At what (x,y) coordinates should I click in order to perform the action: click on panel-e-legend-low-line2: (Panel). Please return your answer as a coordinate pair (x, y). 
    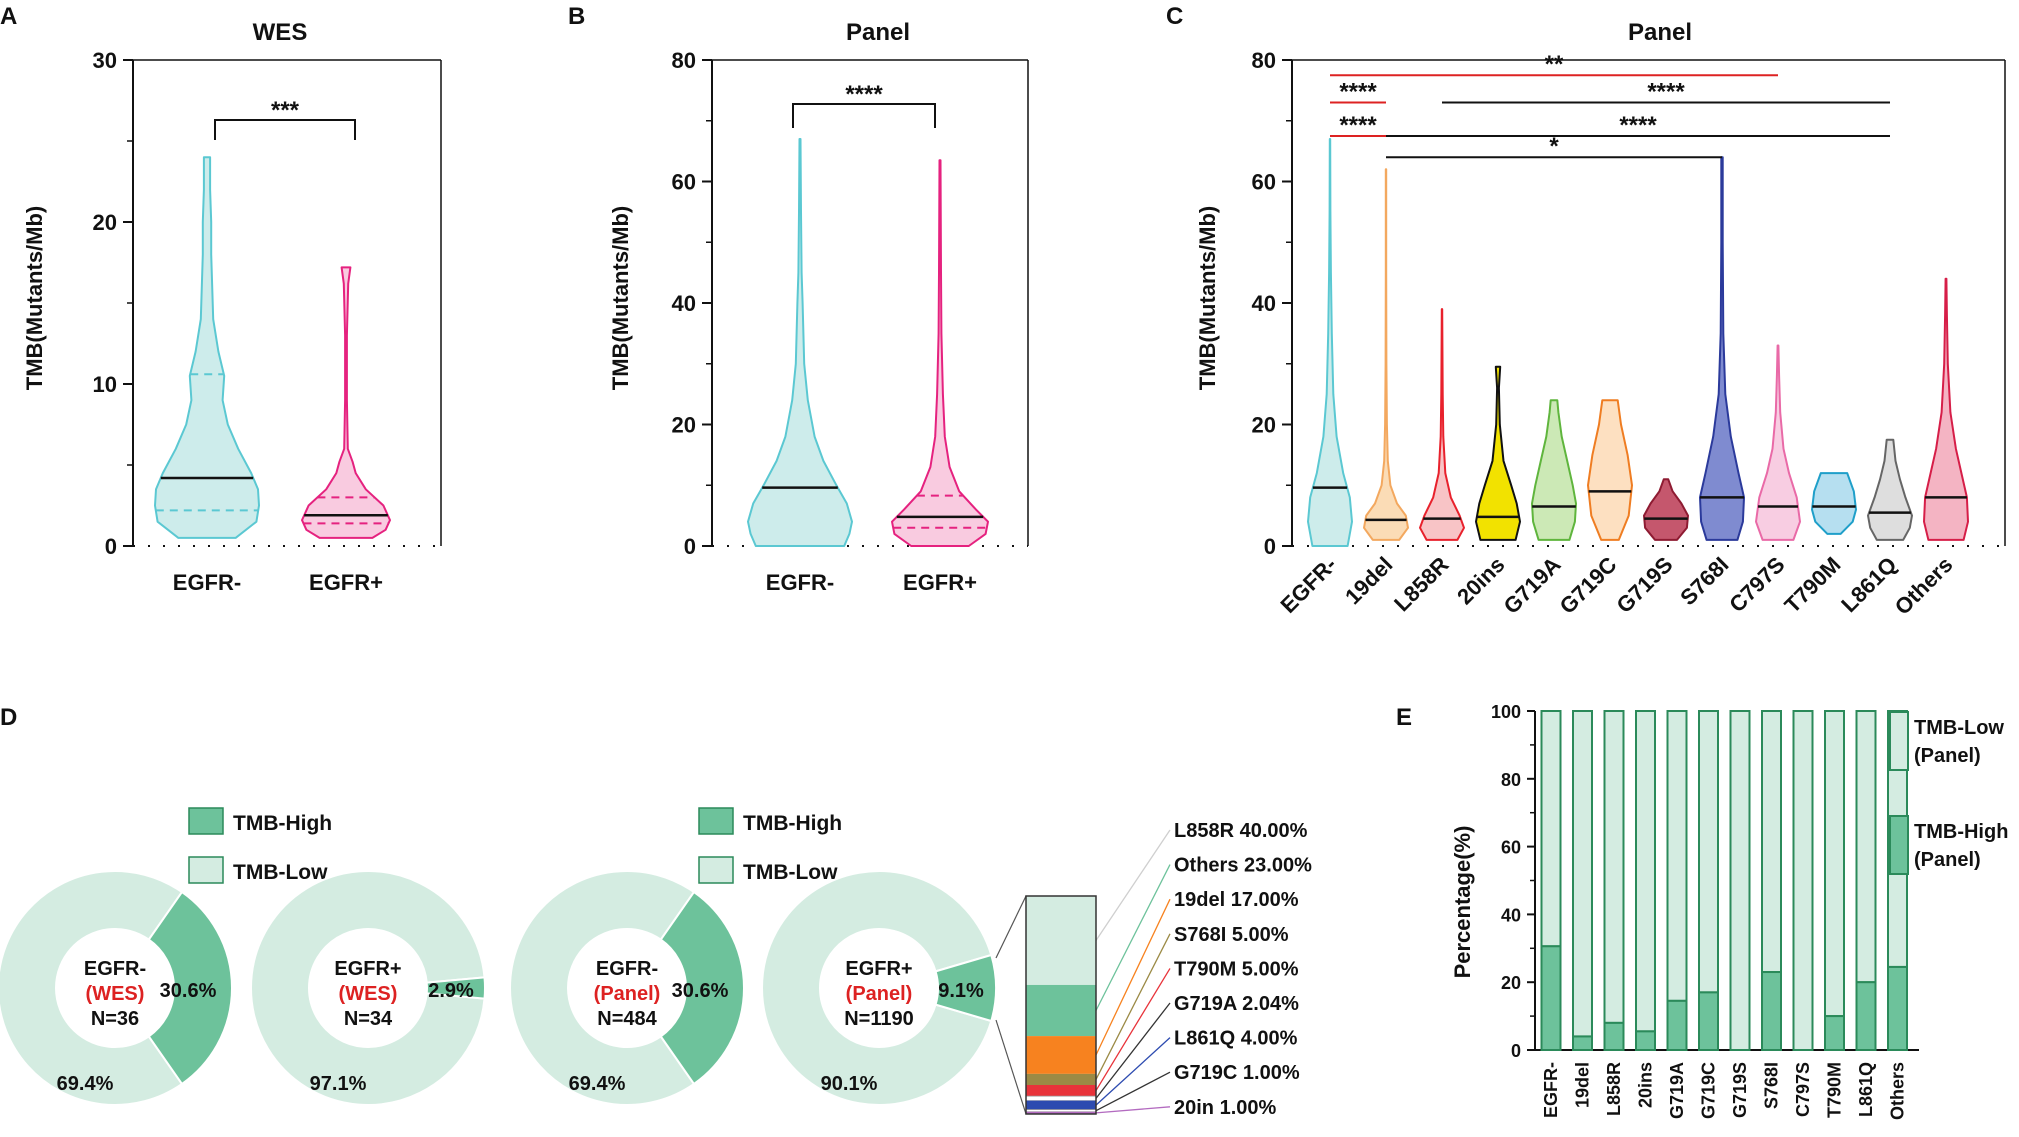
    Looking at the image, I should click on (1947, 756).